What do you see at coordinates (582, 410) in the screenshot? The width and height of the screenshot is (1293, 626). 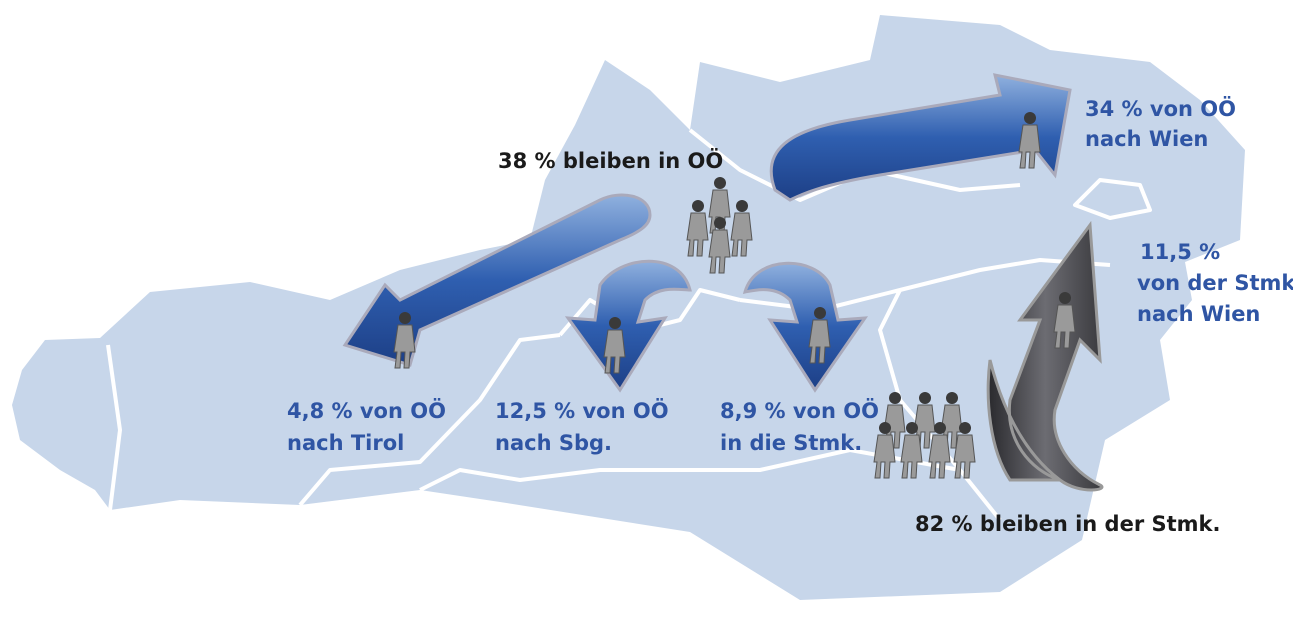 I see `label: 12,5 % von OÖ` at bounding box center [582, 410].